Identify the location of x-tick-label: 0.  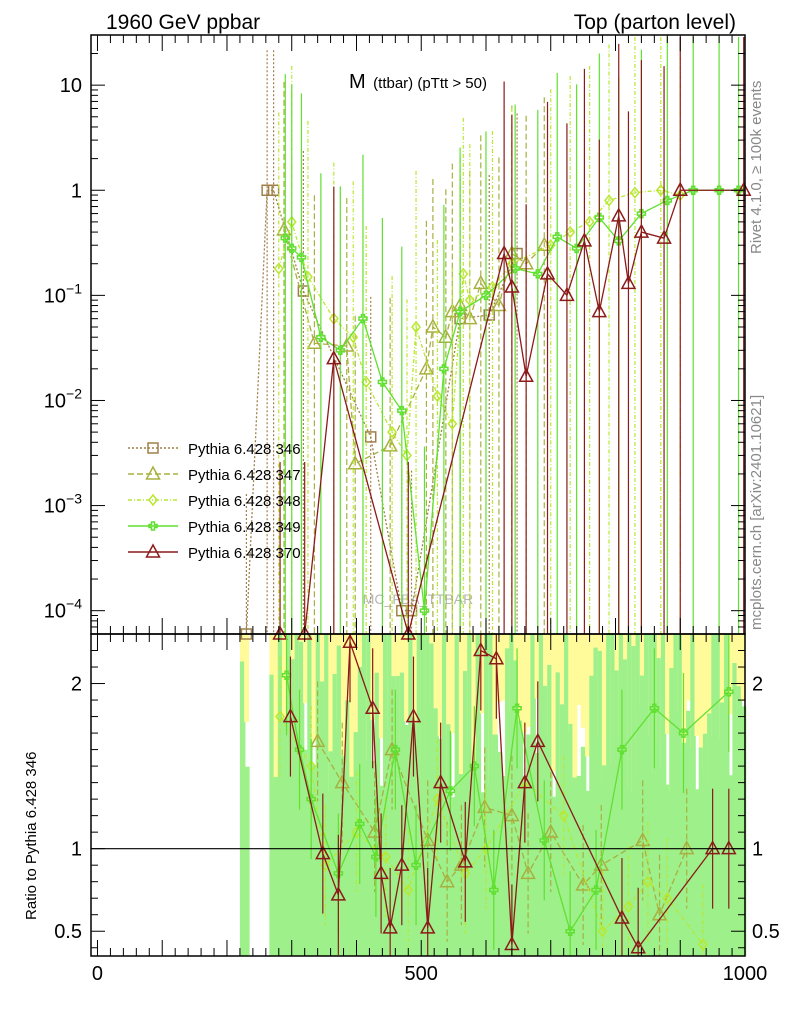
(97, 974).